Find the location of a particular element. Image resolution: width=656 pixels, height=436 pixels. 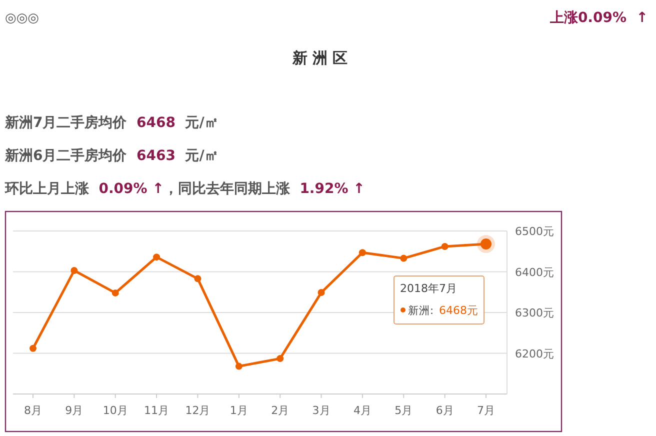

text: 新洲7月二手房均价 6468 元/㎡ is located at coordinates (111, 122).